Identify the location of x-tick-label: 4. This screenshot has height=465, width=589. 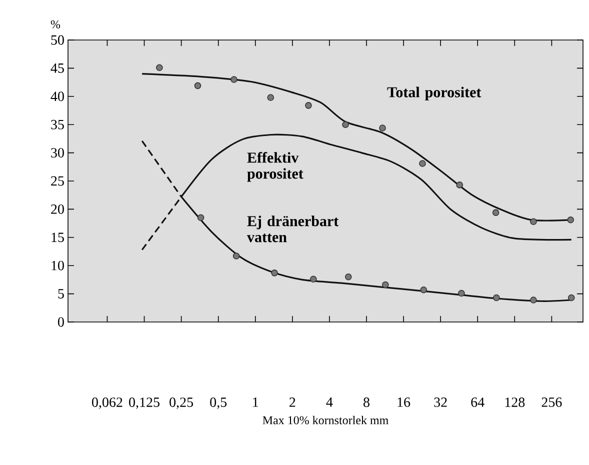
(329, 402).